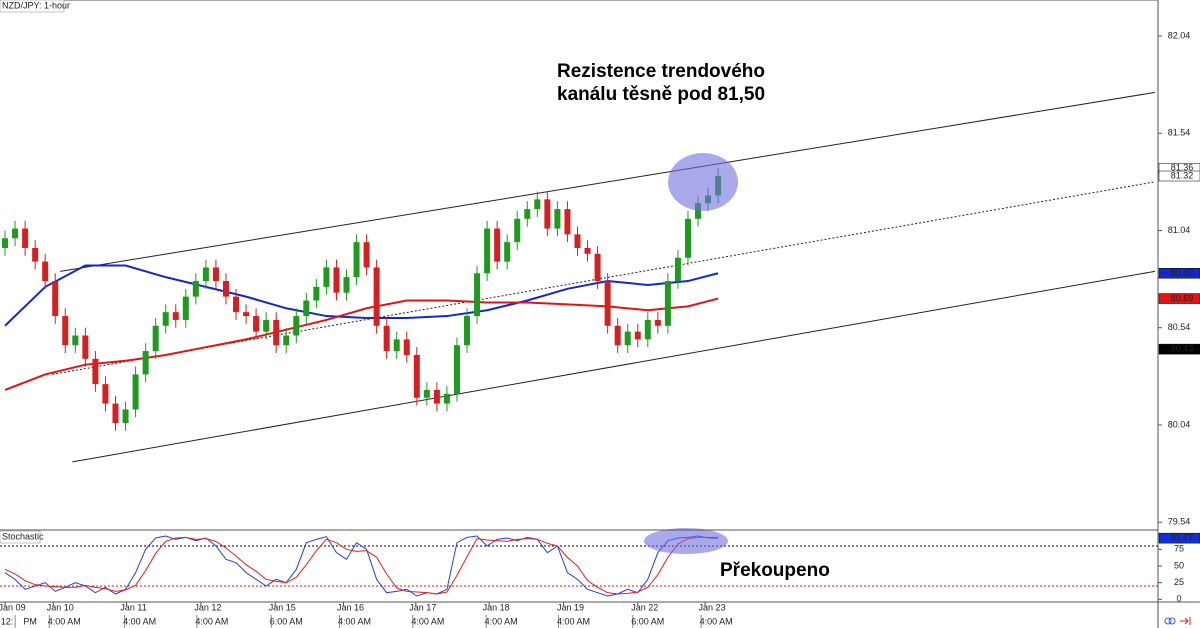 The height and width of the screenshot is (628, 1200). Describe the element at coordinates (1178, 599) in the screenshot. I see `y-tick-label: 0` at that location.